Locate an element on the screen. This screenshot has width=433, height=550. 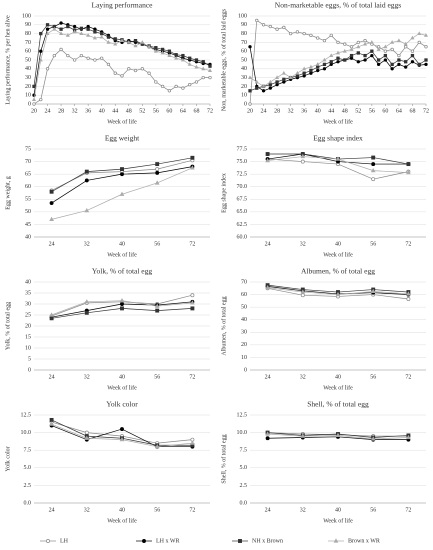
y-tick-label: 65 is located at coordinates (28, 175).